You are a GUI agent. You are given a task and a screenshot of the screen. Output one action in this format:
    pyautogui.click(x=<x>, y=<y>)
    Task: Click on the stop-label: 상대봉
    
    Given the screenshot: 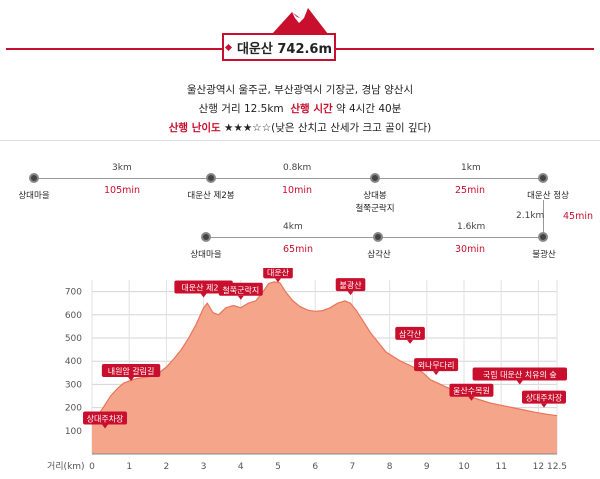 What is the action you would take?
    pyautogui.click(x=375, y=196)
    